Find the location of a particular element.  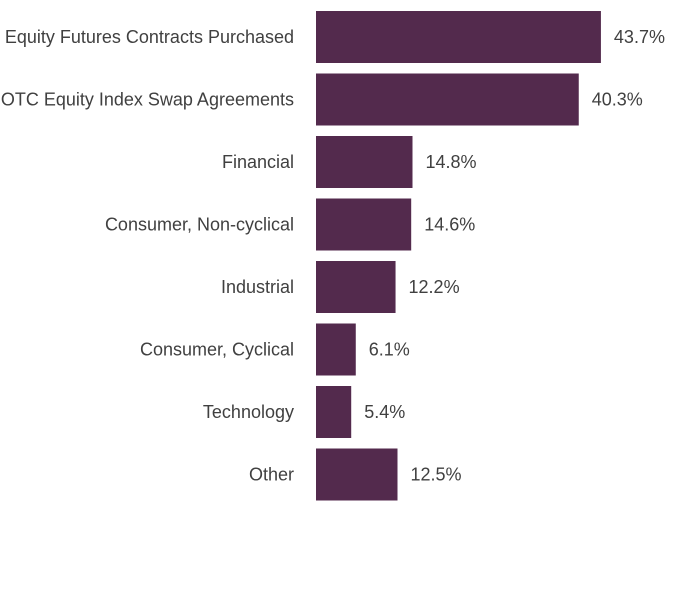

category-label-6: Technology is located at coordinates (248, 412).